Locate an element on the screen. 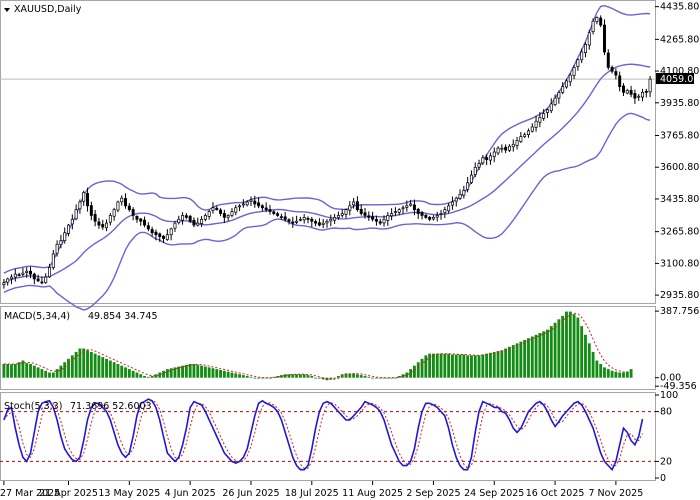 This screenshot has width=700, height=500. price-axis-label: 3435.80 is located at coordinates (679, 199).